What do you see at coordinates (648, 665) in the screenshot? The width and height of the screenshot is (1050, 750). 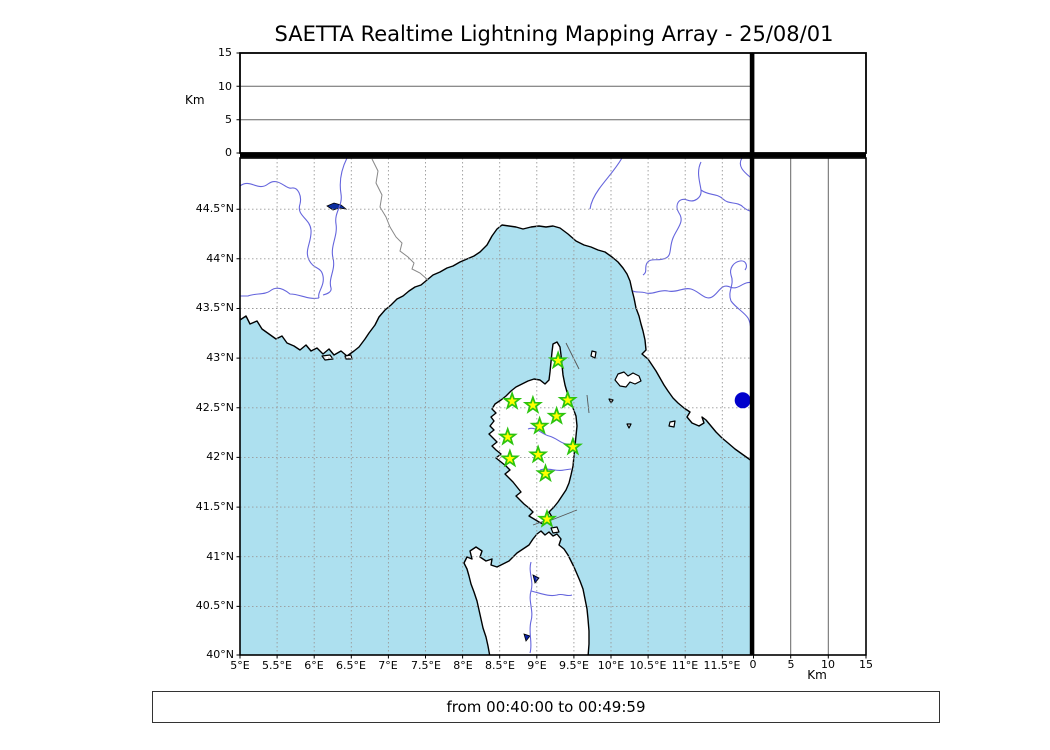 I see `lon-tick-label: 10.5°E` at bounding box center [648, 665].